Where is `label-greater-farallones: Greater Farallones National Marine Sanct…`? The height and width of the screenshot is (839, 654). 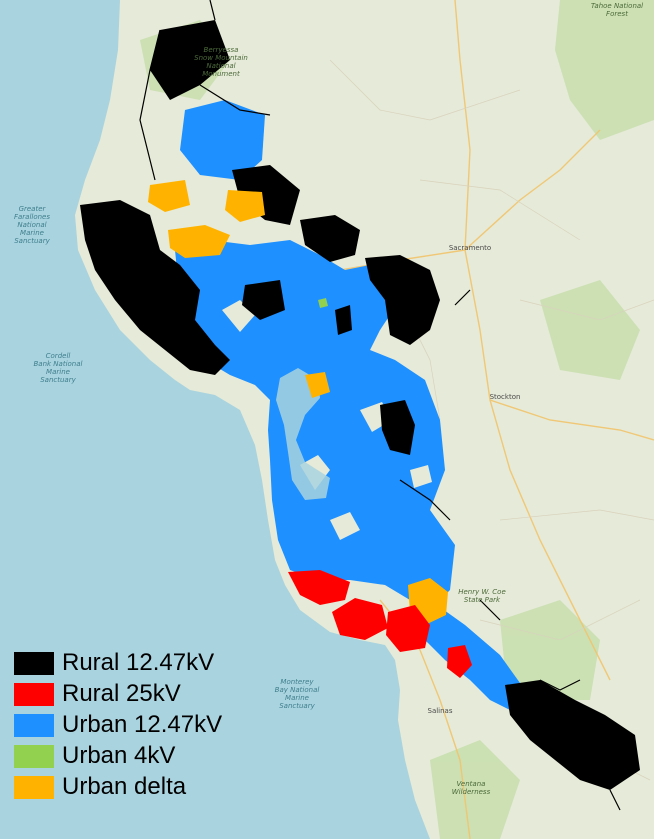 label-greater-farallones: Greater Farallones National Marine Sanct… is located at coordinates (32, 225).